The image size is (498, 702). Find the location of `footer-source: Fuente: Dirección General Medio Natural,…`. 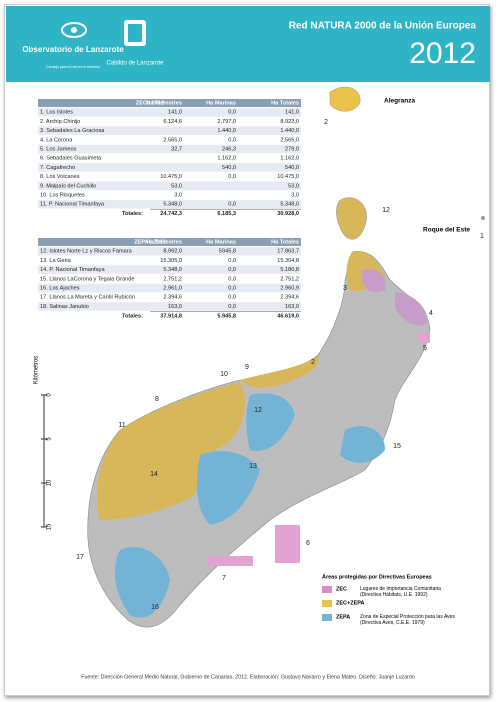

footer-source: Fuente: Dirección General Medio Natural,… is located at coordinates (248, 677).